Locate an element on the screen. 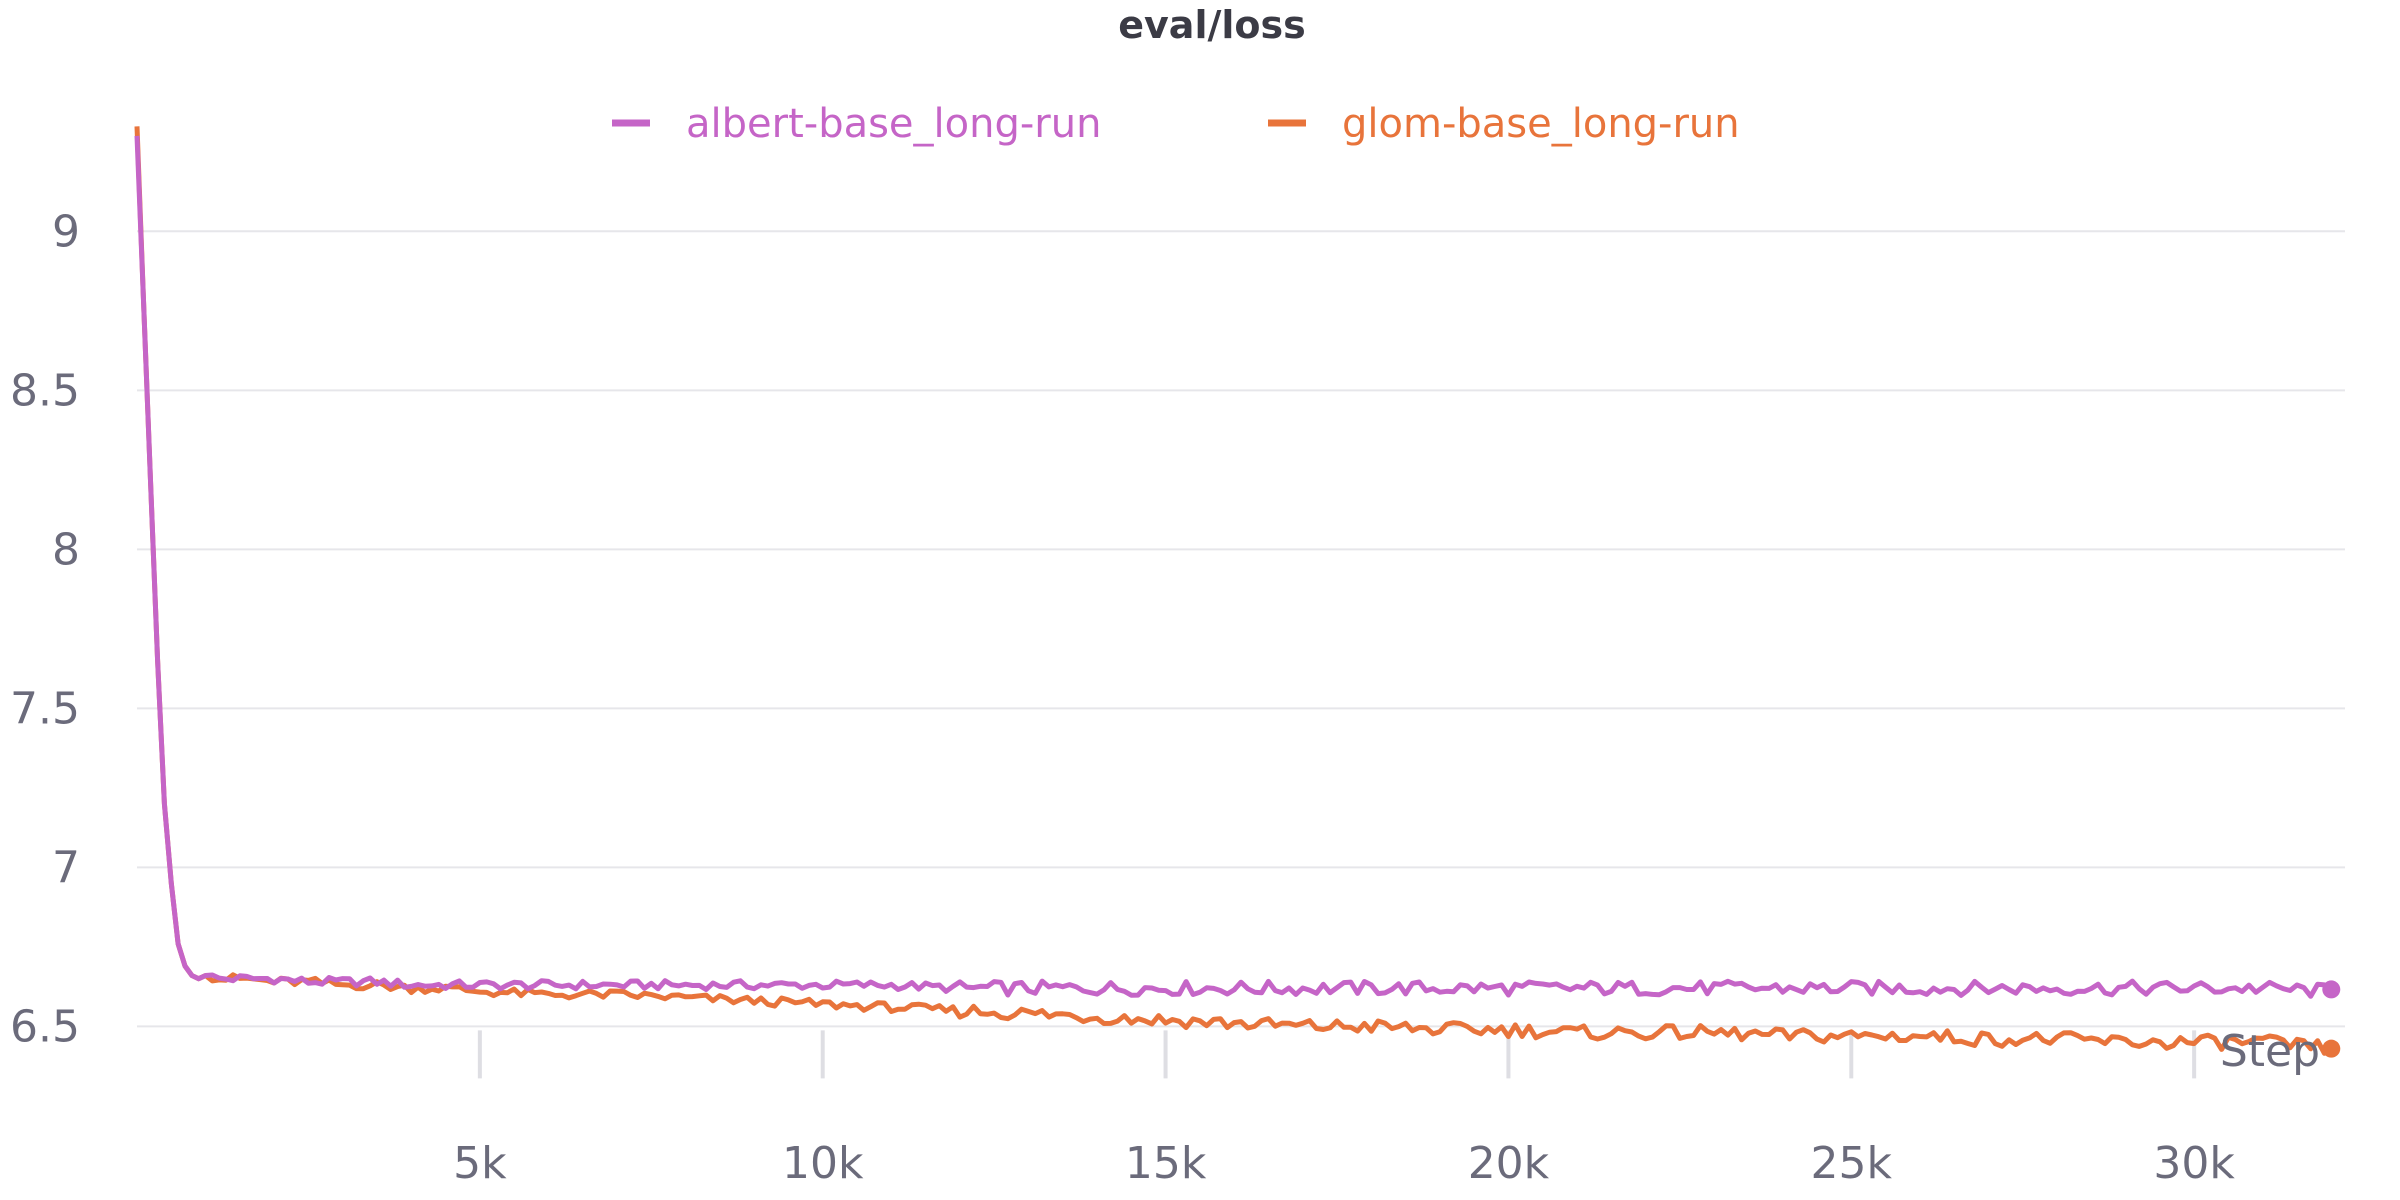 This screenshot has height=1200, width=2400. x-tick-label: 20k is located at coordinates (1509, 1163).